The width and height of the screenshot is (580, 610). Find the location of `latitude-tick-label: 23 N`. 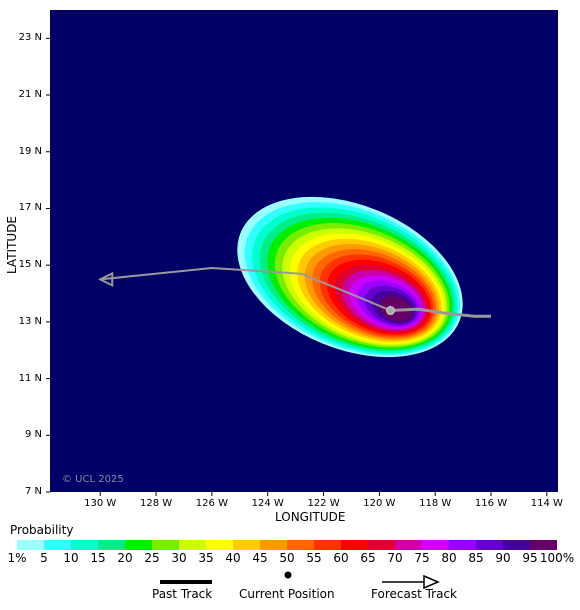

latitude-tick-label: 23 N is located at coordinates (30, 38).